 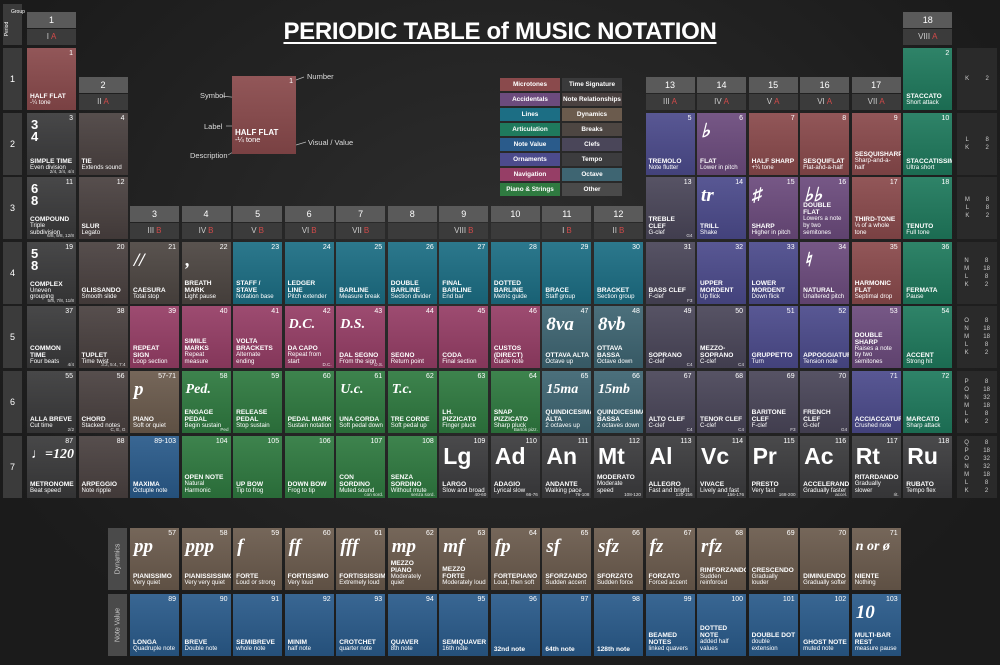 I want to click on element-cell: 1 HALF FLAT -¼ tone, so click(x=51, y=79).